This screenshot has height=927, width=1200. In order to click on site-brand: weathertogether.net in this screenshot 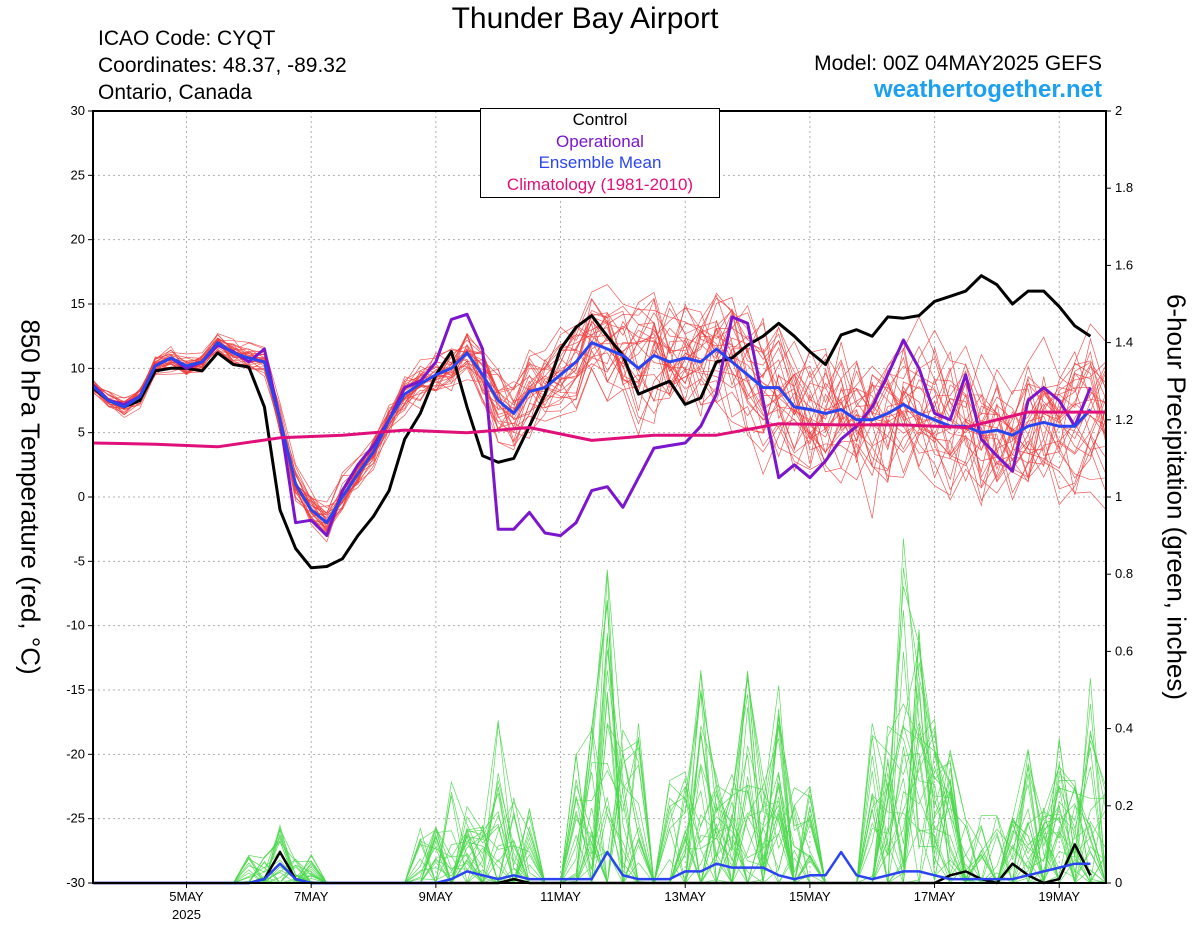, I will do `click(987, 89)`.